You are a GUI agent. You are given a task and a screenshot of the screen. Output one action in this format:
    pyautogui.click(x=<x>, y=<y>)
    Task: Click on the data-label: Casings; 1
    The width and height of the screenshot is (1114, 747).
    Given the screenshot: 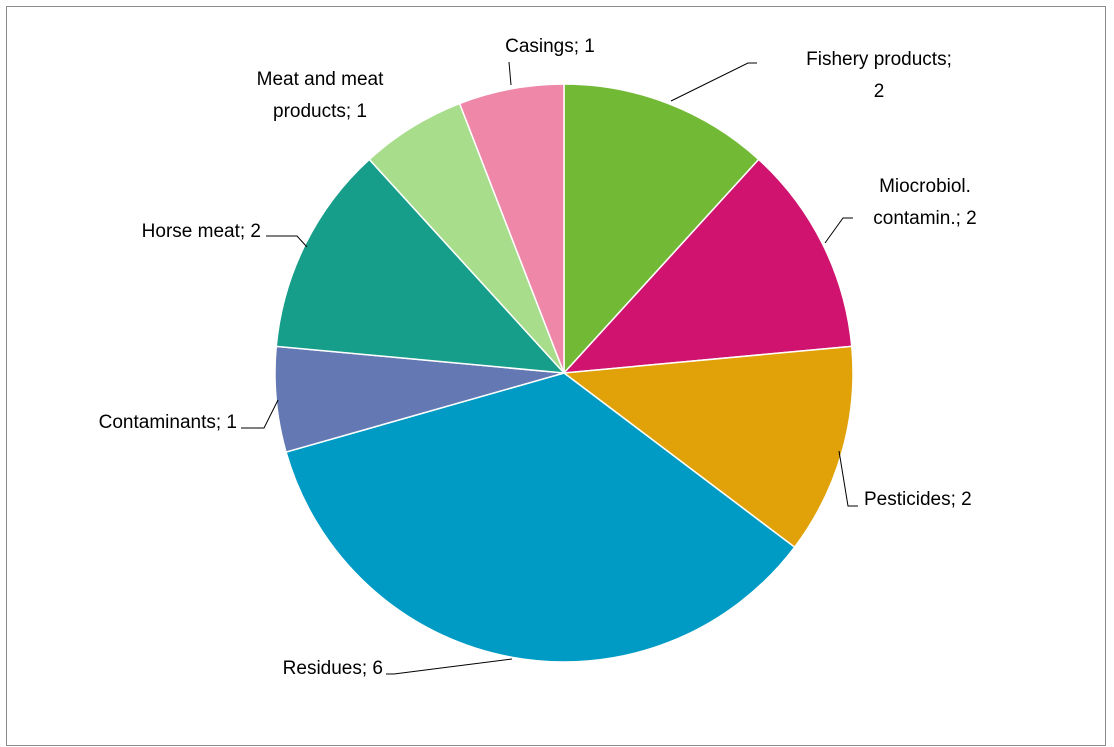 What is the action you would take?
    pyautogui.click(x=550, y=46)
    